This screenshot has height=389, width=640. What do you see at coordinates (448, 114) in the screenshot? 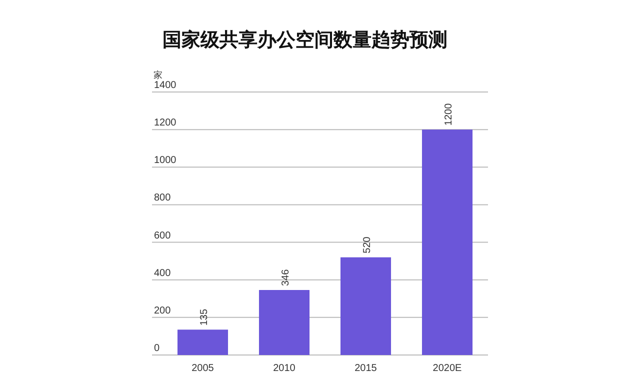
I see `data-label: 1200` at bounding box center [448, 114].